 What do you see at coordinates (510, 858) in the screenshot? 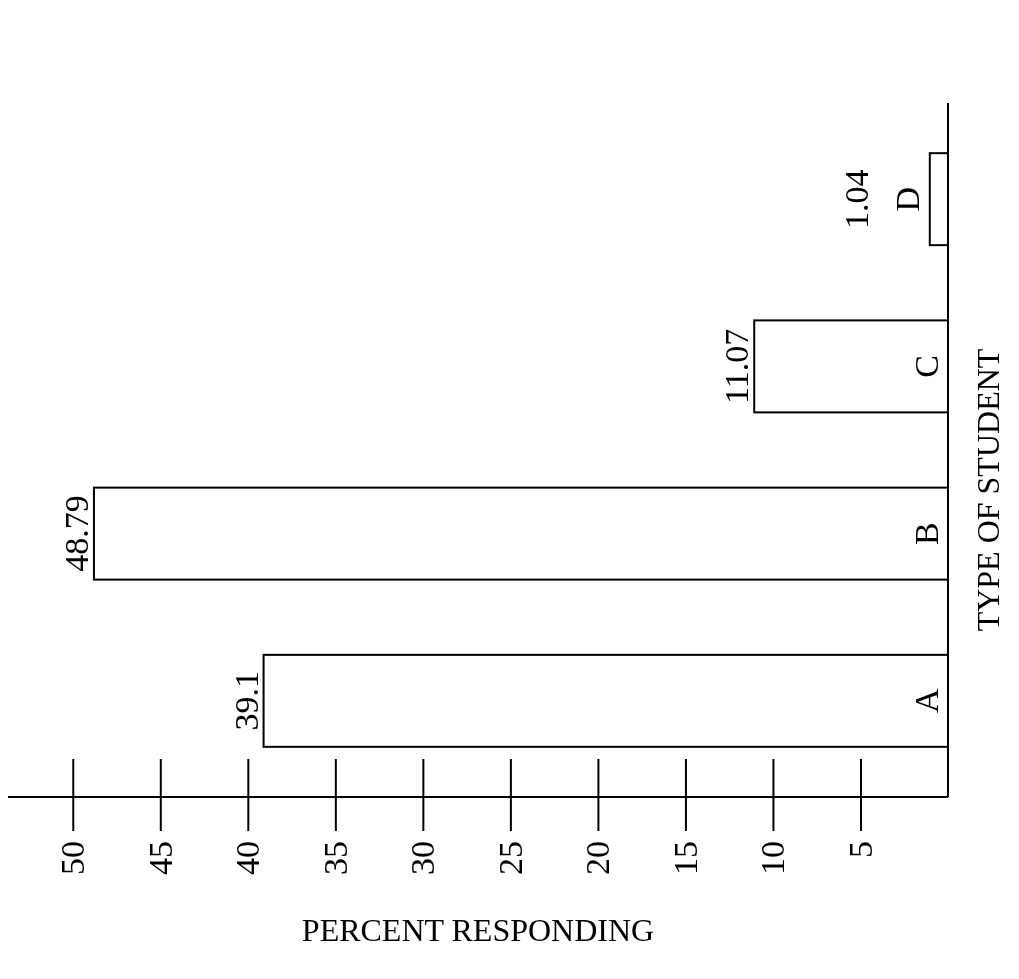
I see `x-tick-label: 25` at bounding box center [510, 858].